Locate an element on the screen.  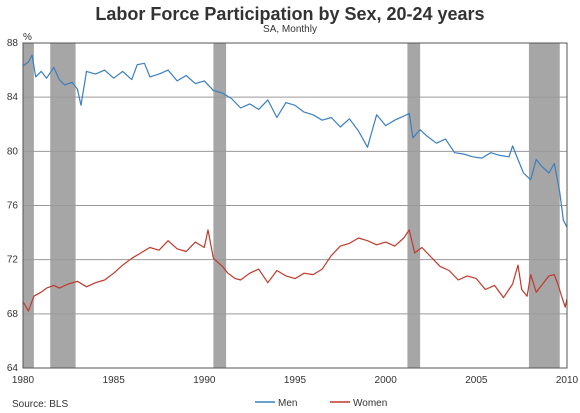
y-tick-label: 72 is located at coordinates (13, 260).